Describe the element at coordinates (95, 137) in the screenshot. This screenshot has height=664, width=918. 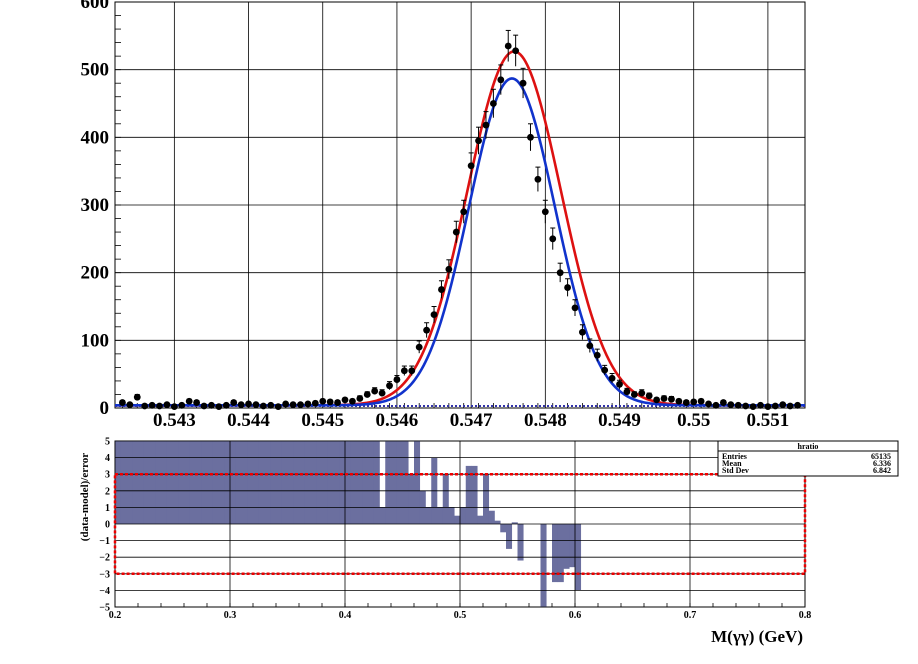
I see `top-y-tick-label: 400` at that location.